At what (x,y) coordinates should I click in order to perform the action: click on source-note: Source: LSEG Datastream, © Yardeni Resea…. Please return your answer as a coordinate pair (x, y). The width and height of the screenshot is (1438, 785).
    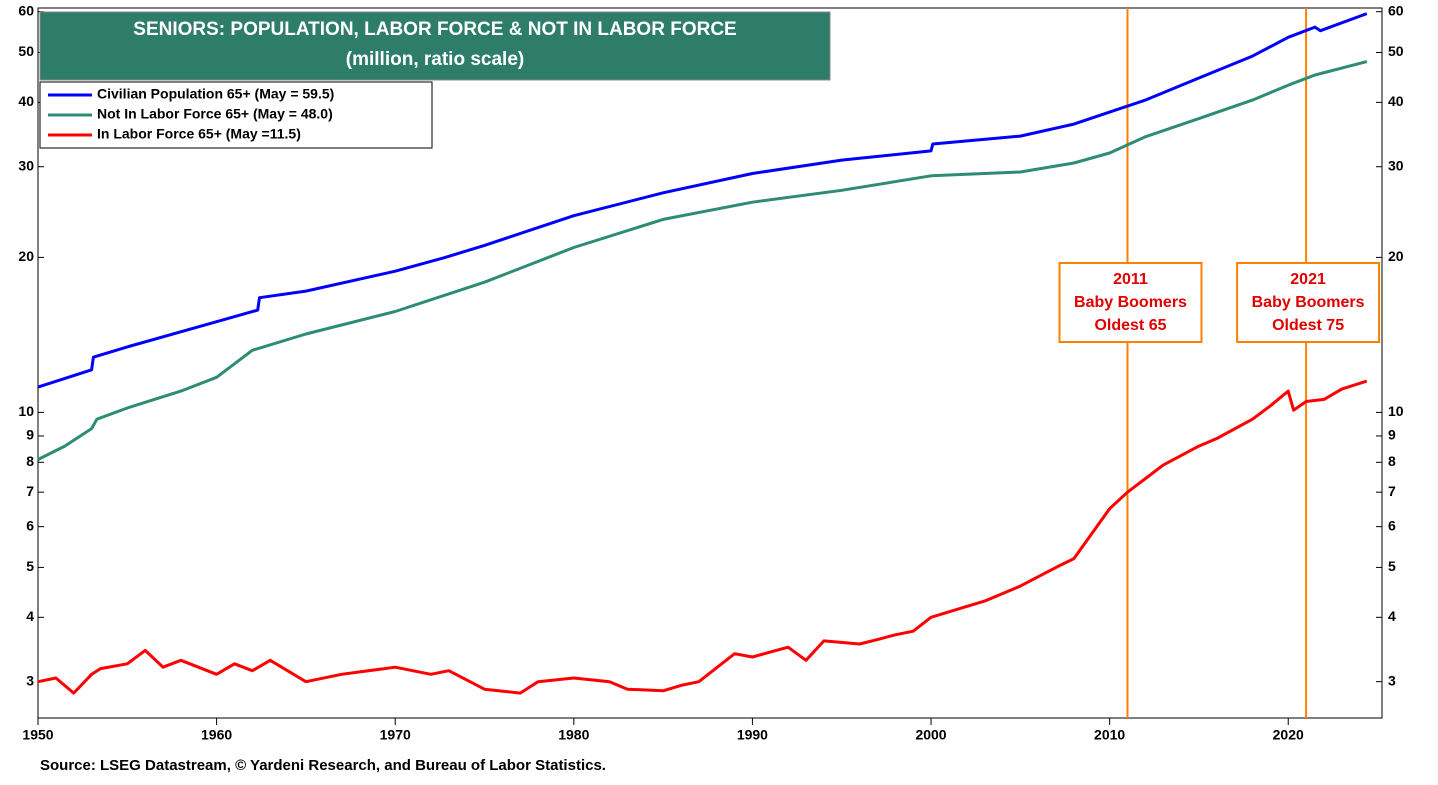
    Looking at the image, I should click on (323, 765).